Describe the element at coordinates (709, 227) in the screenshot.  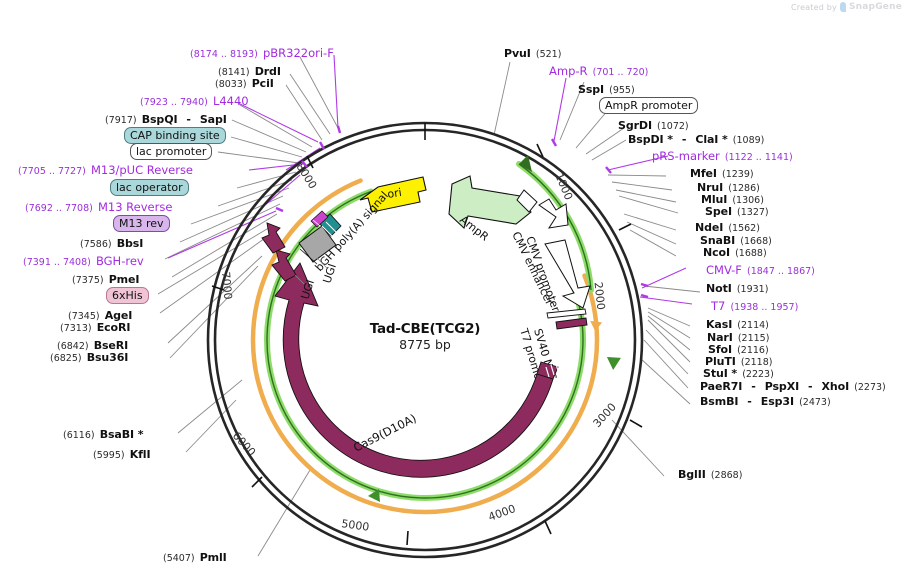
I see `name-ndei: NdeI` at that location.